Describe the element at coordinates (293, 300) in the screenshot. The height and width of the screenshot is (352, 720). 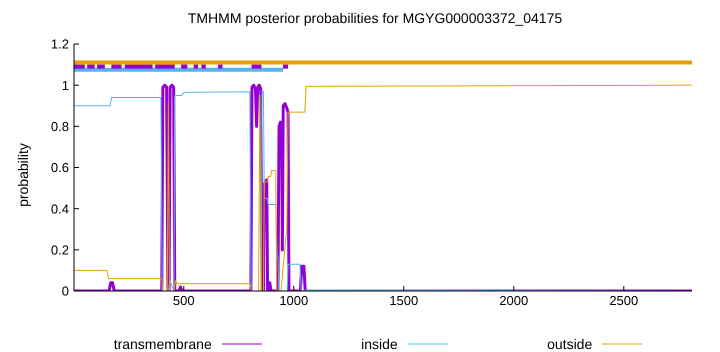
I see `x-tick-label: 1000` at that location.